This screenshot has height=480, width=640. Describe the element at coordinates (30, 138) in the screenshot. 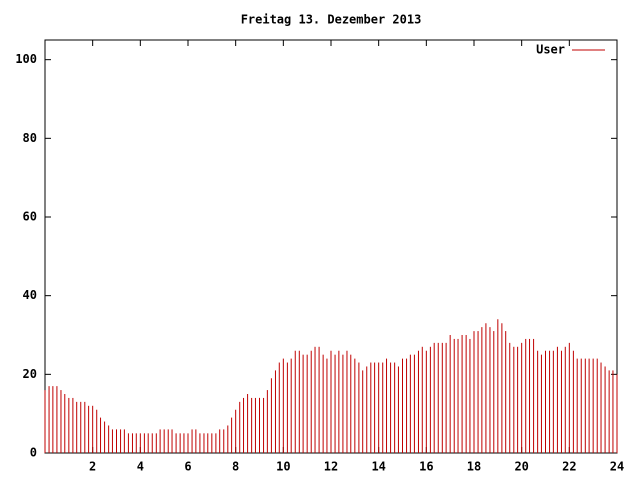

I see `y-tick-label: 80` at that location.